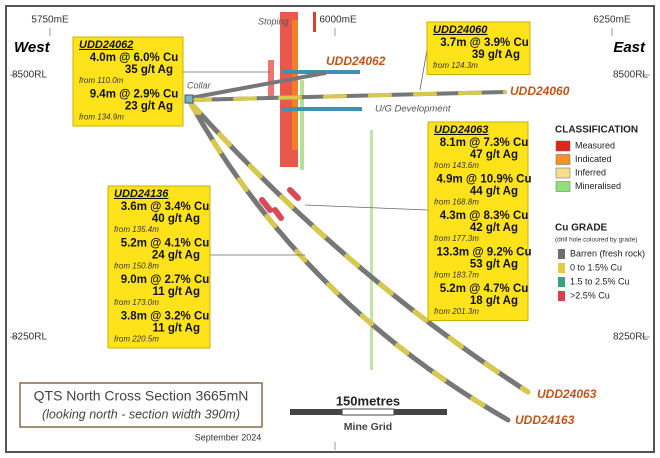 This screenshot has height=458, width=660. I want to click on section-subtitle: (looking north - section width 390m), so click(141, 414).